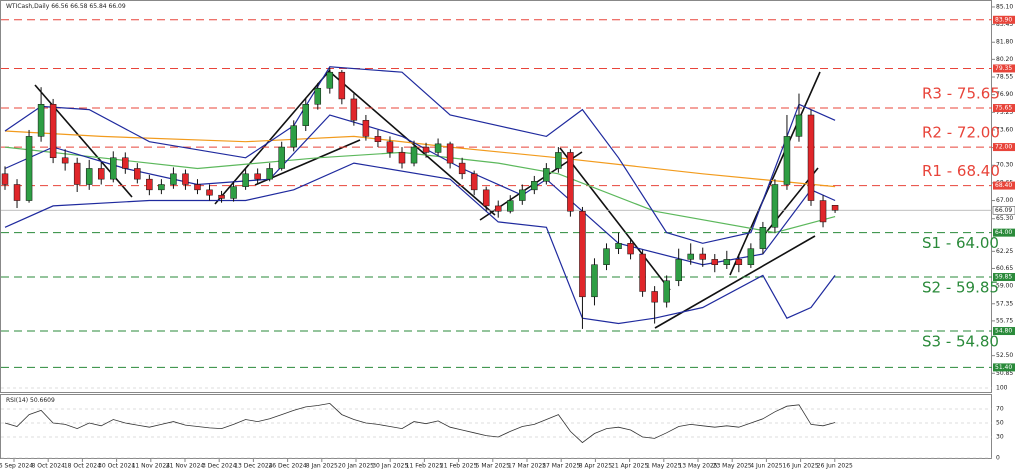  What do you see at coordinates (835, 466) in the screenshot?
I see `x-tick-label: 26 Jun 2025` at bounding box center [835, 466].